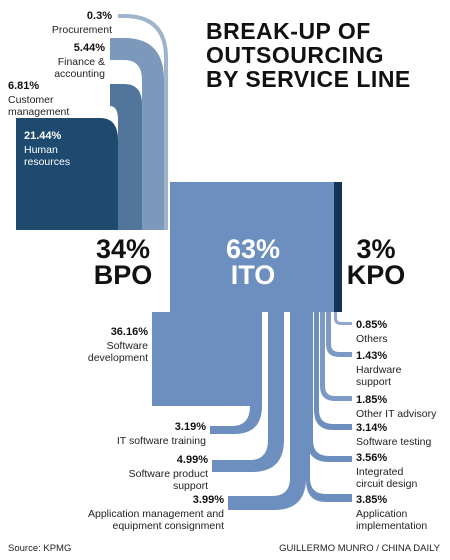 The height and width of the screenshot is (560, 450). Describe the element at coordinates (161, 432) in the screenshot. I see `ito-item-it-software-training: 3.19% IT software training` at that location.